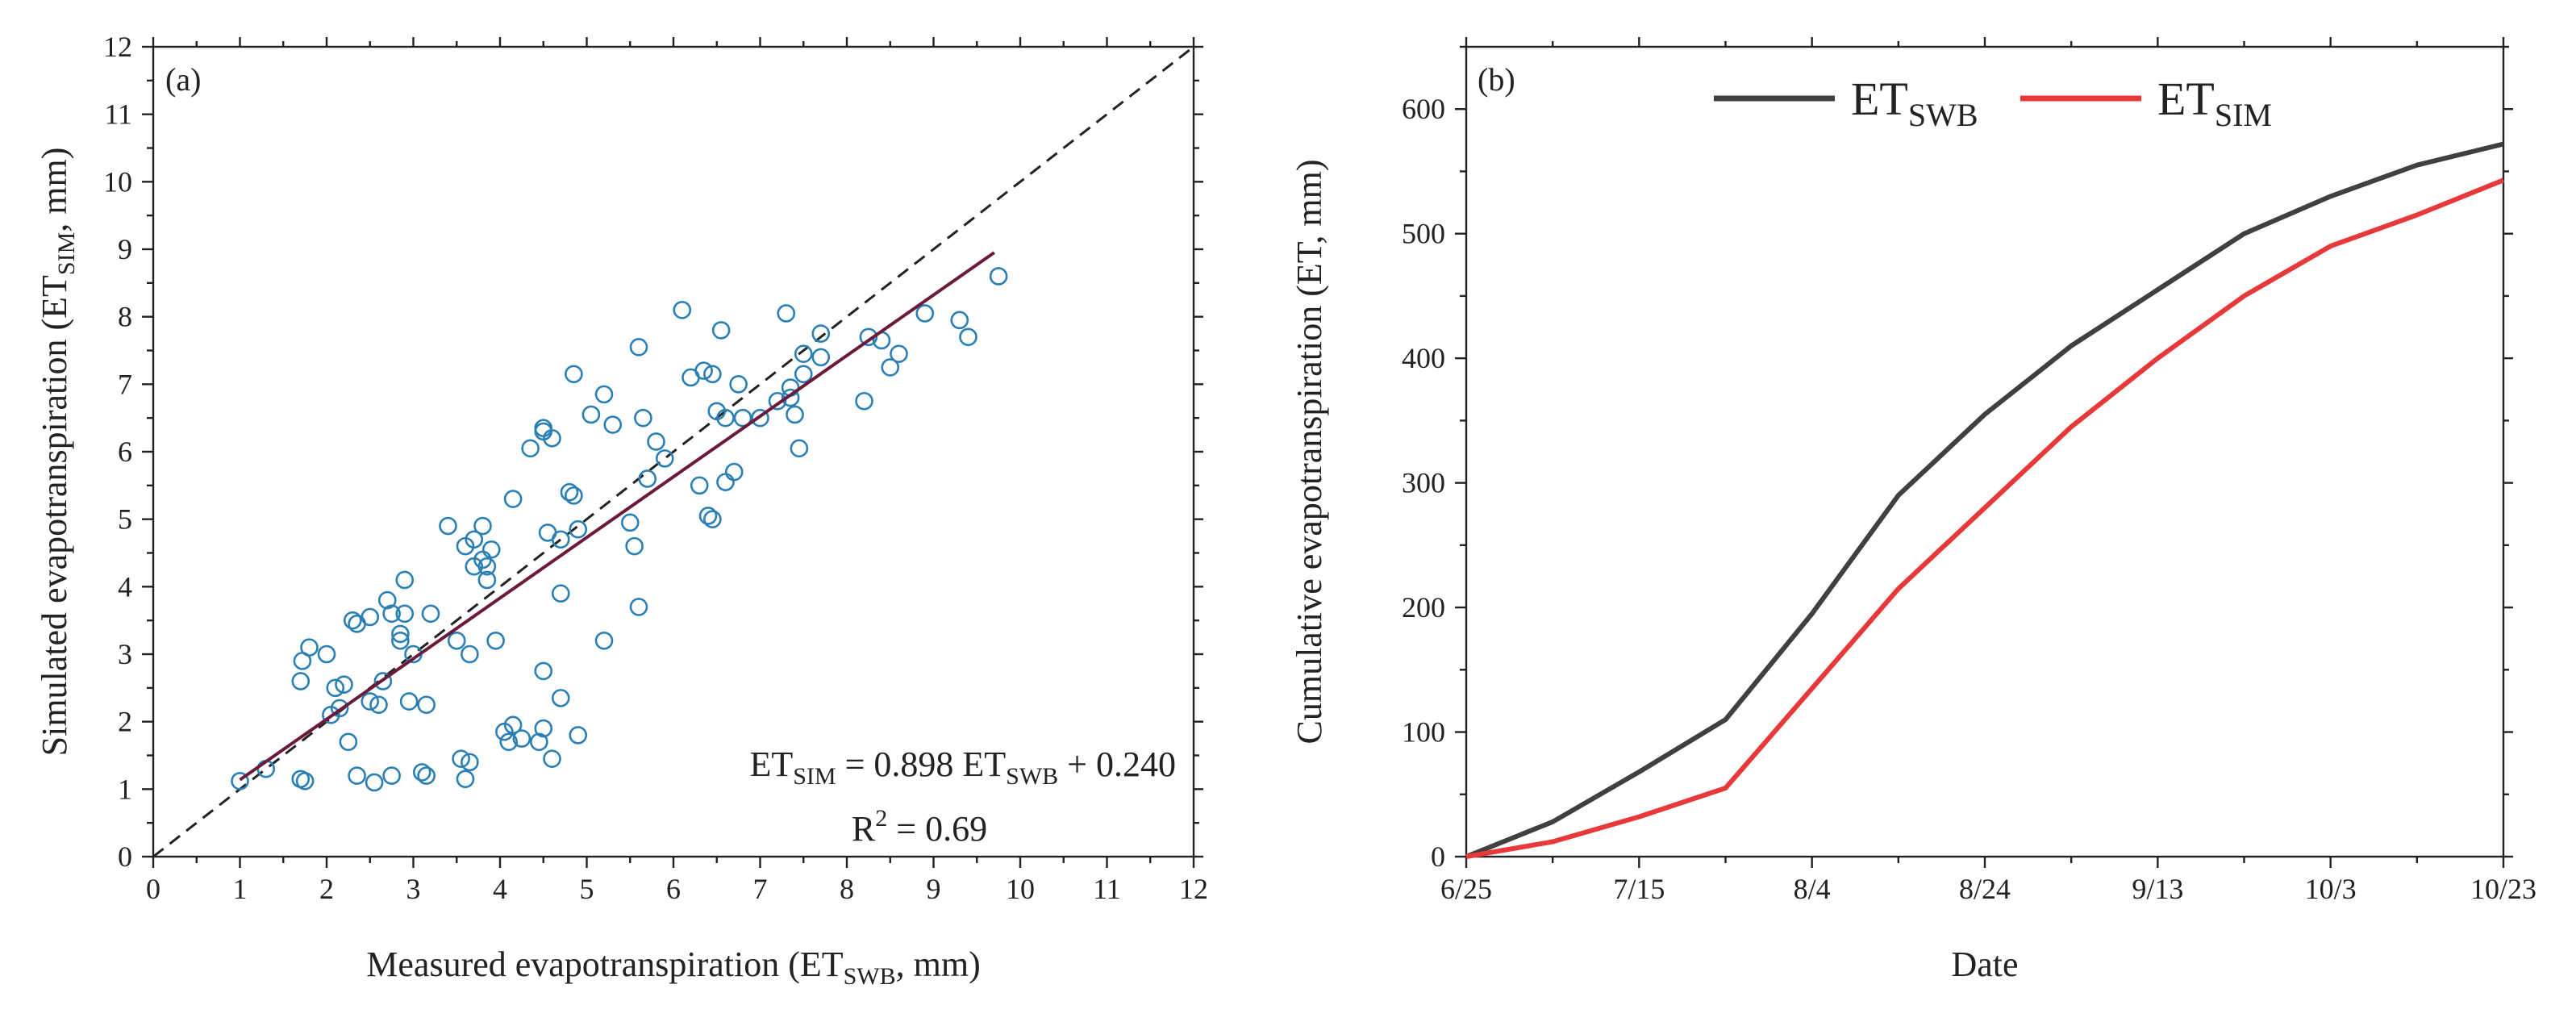 This screenshot has width=2576, height=1022. I want to click on y-tick-label-a-5: 5, so click(125, 519).